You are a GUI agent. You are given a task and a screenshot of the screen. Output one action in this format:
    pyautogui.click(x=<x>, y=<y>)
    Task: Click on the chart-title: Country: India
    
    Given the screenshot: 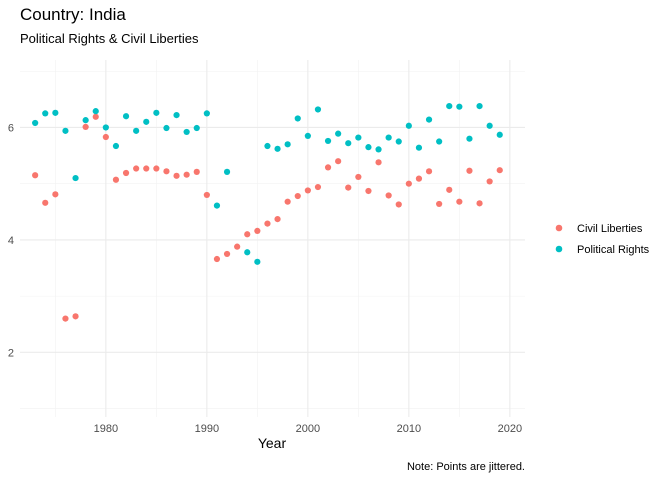 What is the action you would take?
    pyautogui.click(x=73, y=14)
    